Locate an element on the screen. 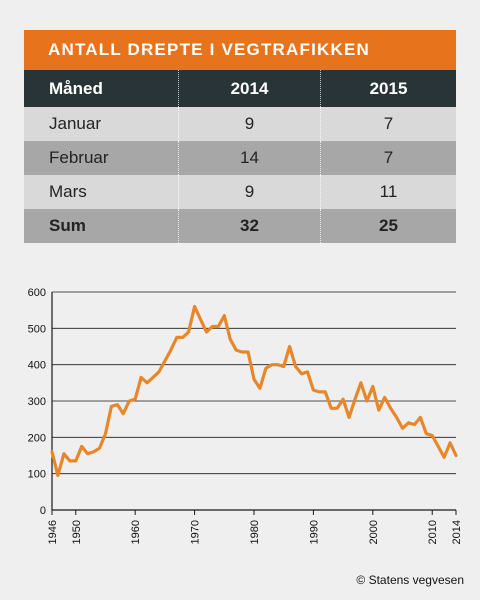 The height and width of the screenshot is (600, 480). table-row: Februar 14 7 is located at coordinates (240, 158).